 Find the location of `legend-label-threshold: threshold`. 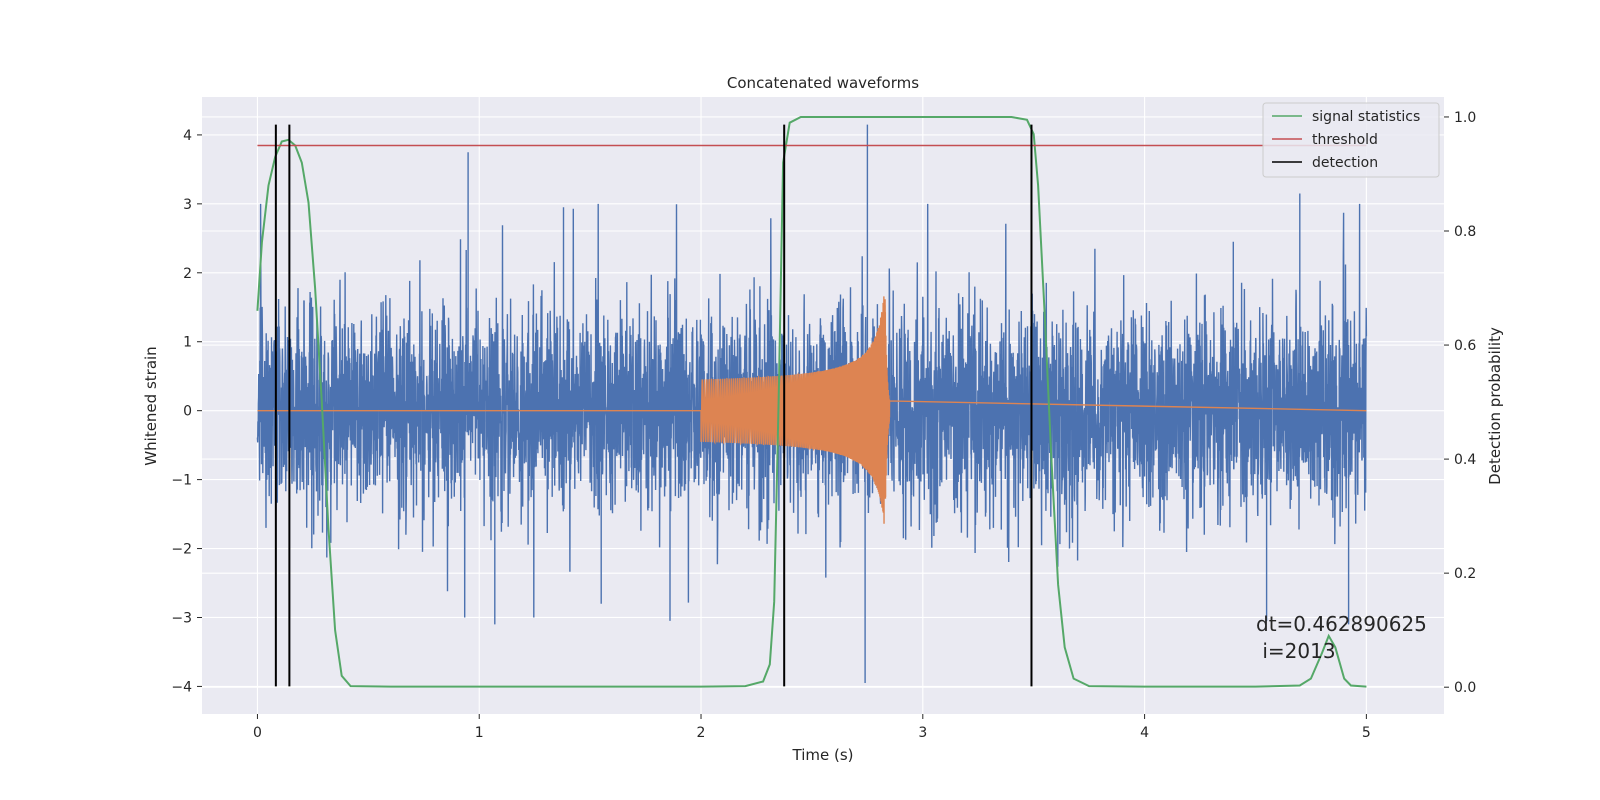

legend-label-threshold: threshold is located at coordinates (1345, 140).